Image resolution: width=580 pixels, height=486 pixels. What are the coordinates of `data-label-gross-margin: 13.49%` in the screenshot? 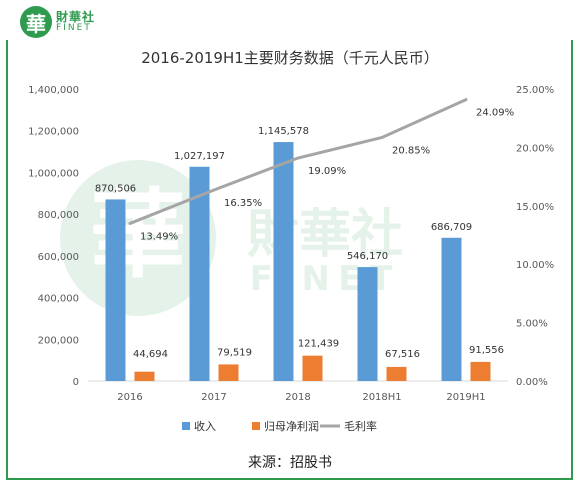 It's located at (159, 236).